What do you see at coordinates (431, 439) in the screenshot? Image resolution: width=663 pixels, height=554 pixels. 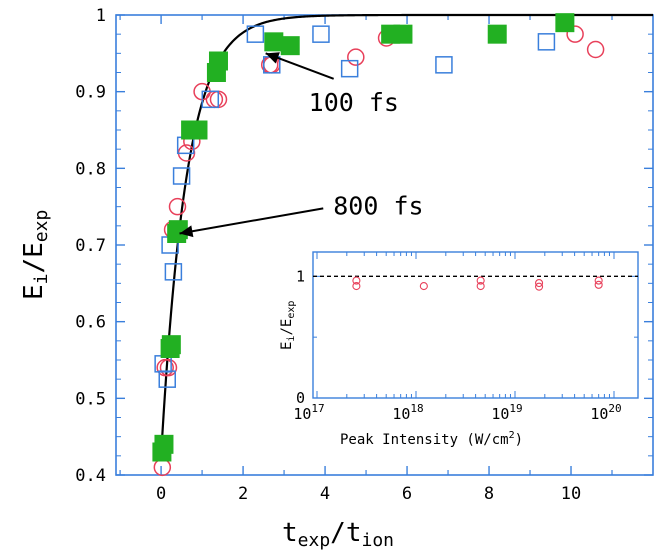 I see `inset-x-axis-title: Peak Intensity (W/cm2)` at bounding box center [431, 439].